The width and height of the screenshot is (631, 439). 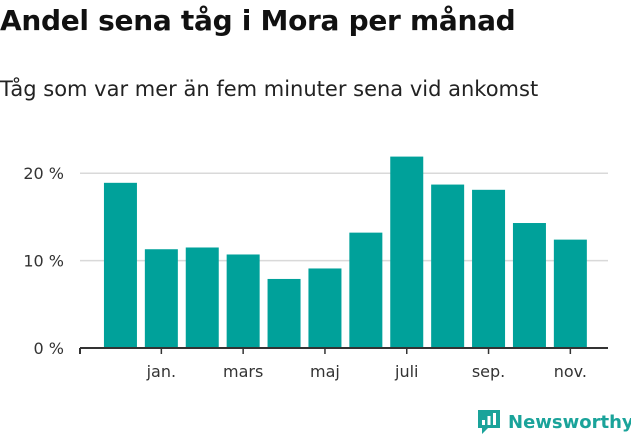 I want to click on y-tick-label: 20 %, so click(x=43, y=173).